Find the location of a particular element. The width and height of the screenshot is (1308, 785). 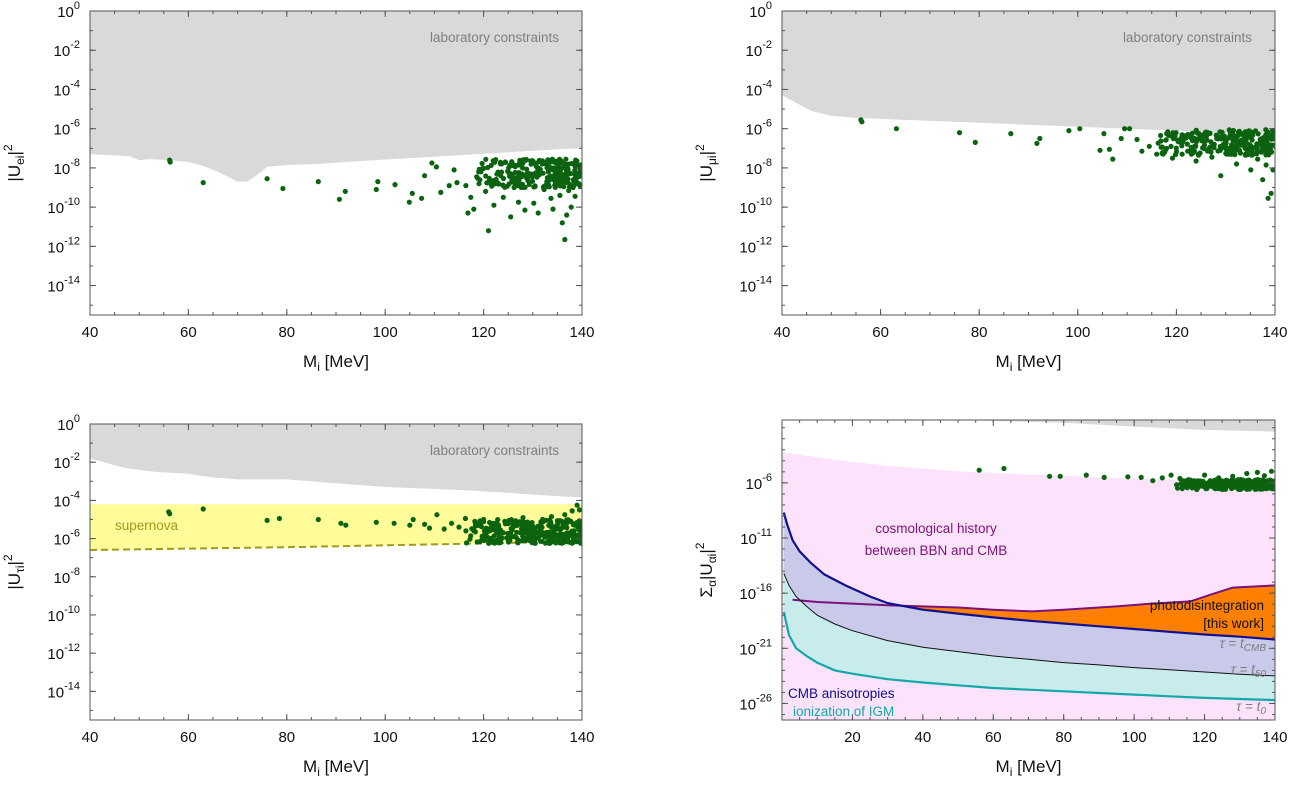

label-part: between BBN and CMB is located at coordinates (936, 550).